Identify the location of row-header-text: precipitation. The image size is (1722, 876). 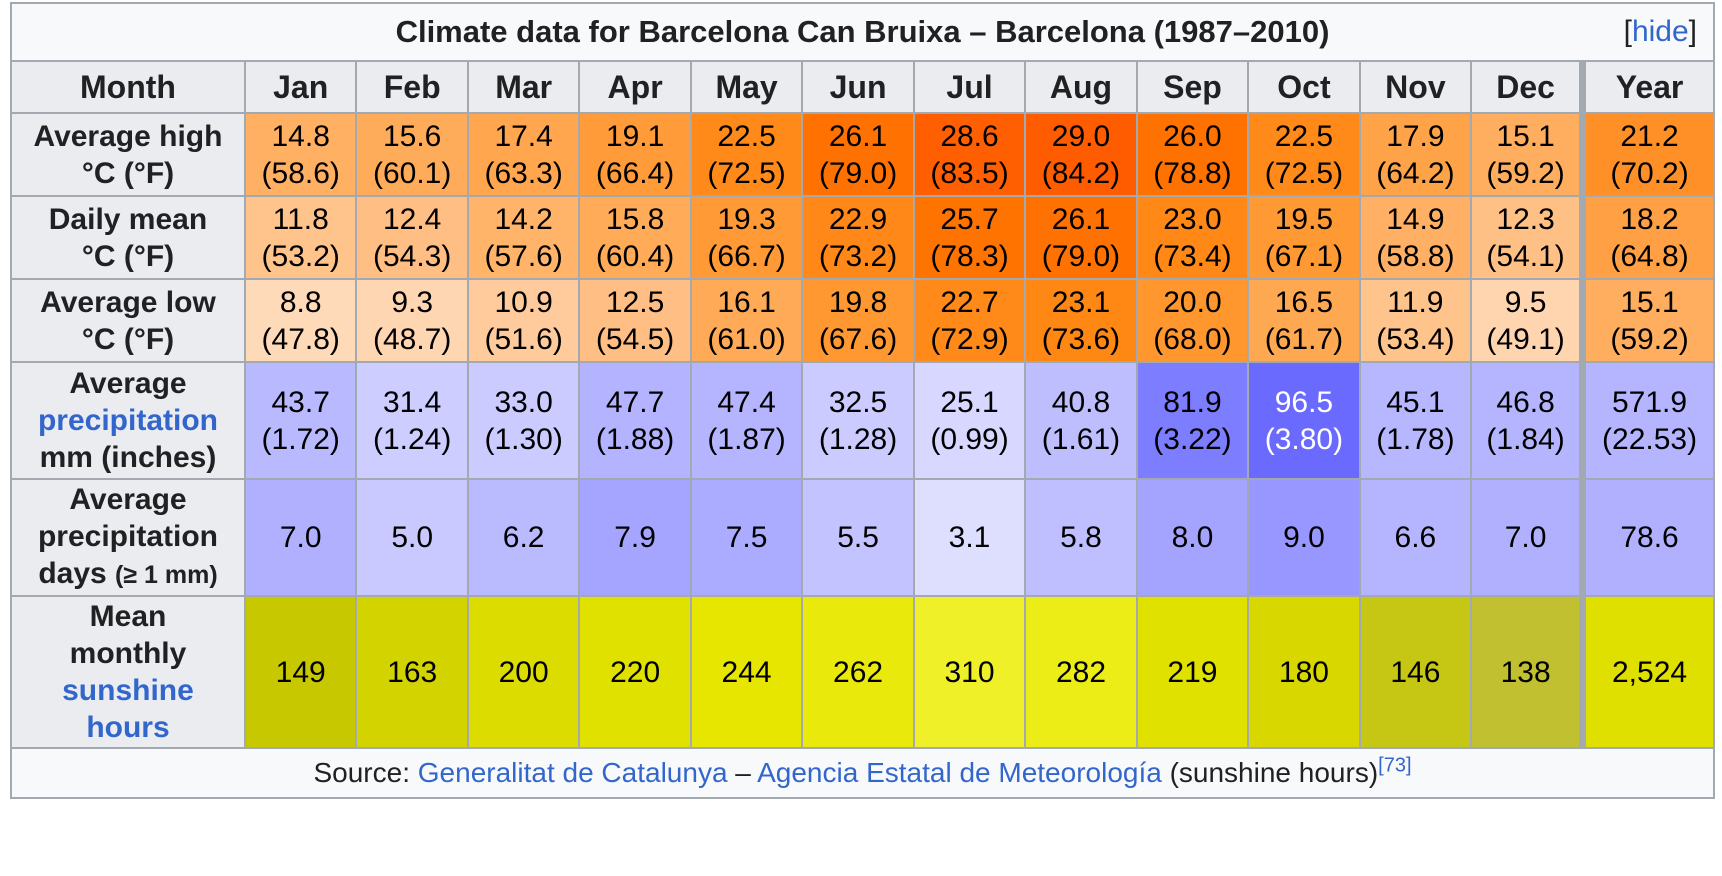
(127, 536).